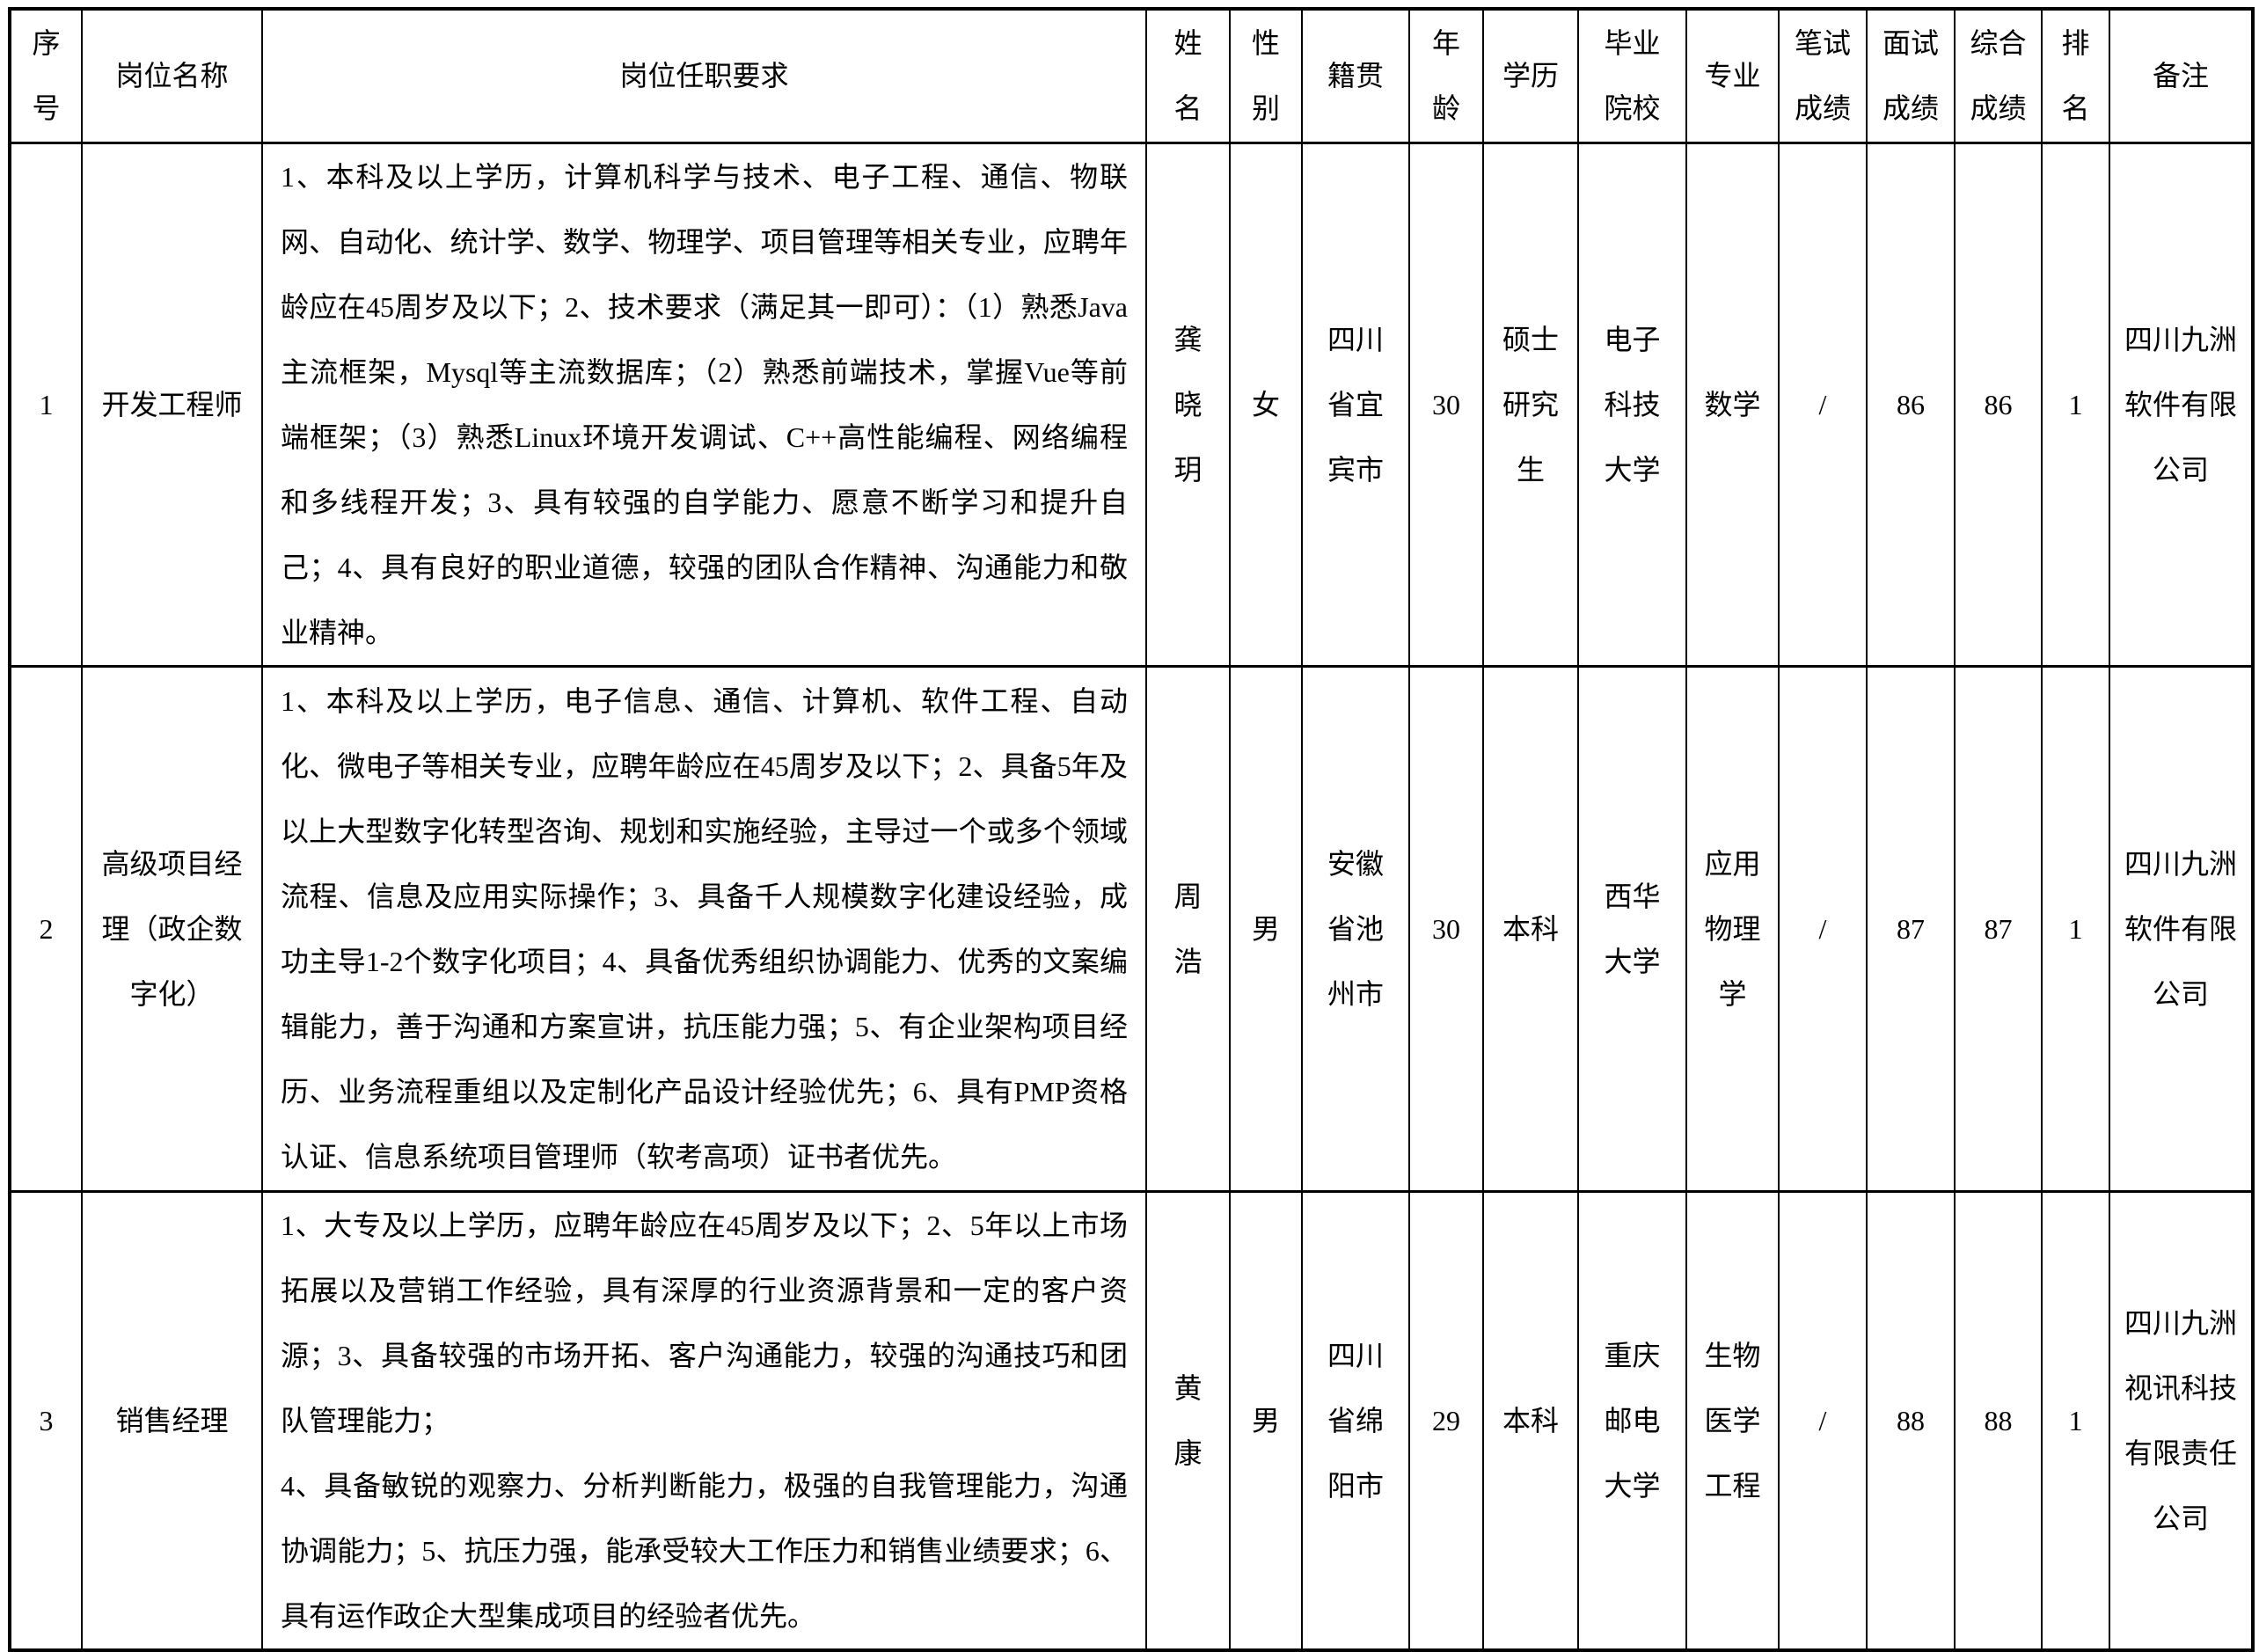 The width and height of the screenshot is (2259, 1652). What do you see at coordinates (1732, 1420) in the screenshot?
I see `cell-major: 生物医学工程` at bounding box center [1732, 1420].